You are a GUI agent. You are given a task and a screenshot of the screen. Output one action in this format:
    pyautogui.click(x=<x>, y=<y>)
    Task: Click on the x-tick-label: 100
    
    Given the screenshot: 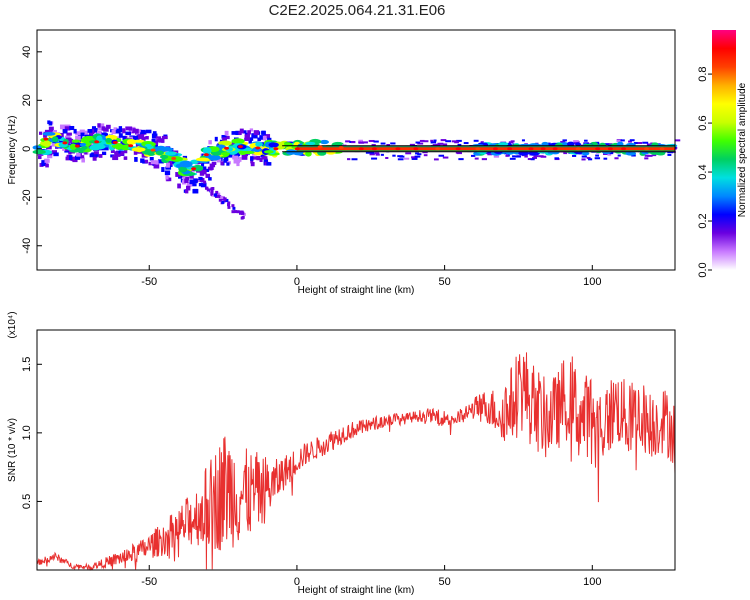 What is the action you would take?
    pyautogui.click(x=592, y=282)
    